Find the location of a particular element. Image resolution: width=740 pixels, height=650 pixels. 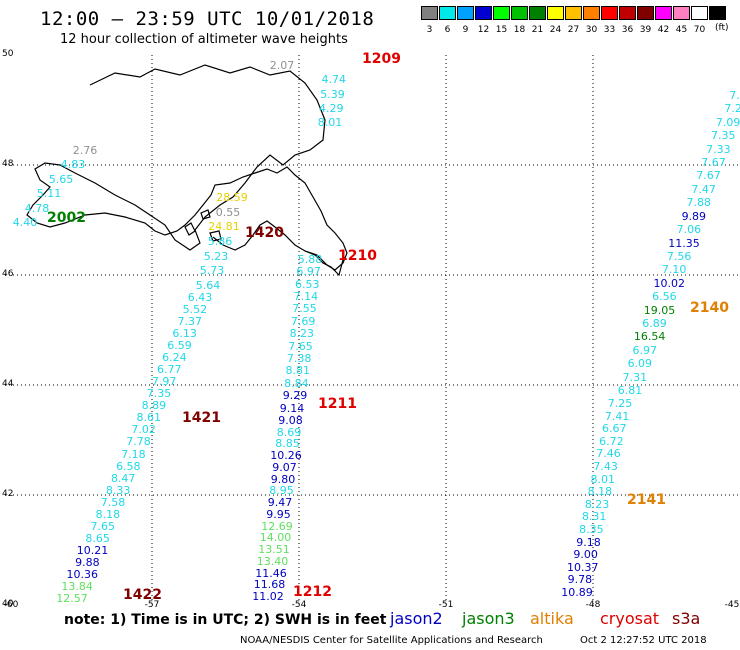

wave-height-value: 11.35 is located at coordinates (684, 243).